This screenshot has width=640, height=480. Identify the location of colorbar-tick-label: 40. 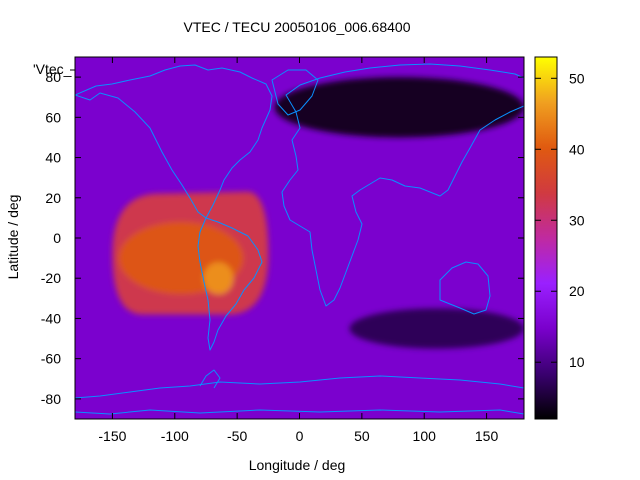
(577, 149).